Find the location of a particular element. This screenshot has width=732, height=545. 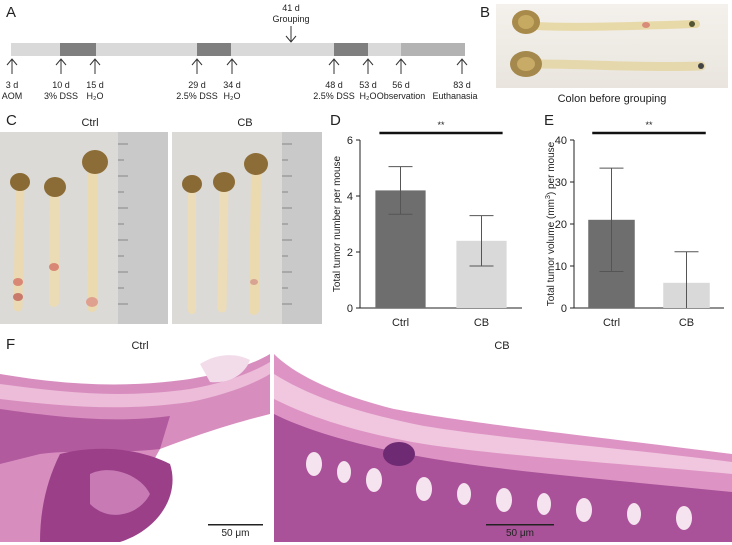

colon-photo-before-grouping is located at coordinates (612, 46).